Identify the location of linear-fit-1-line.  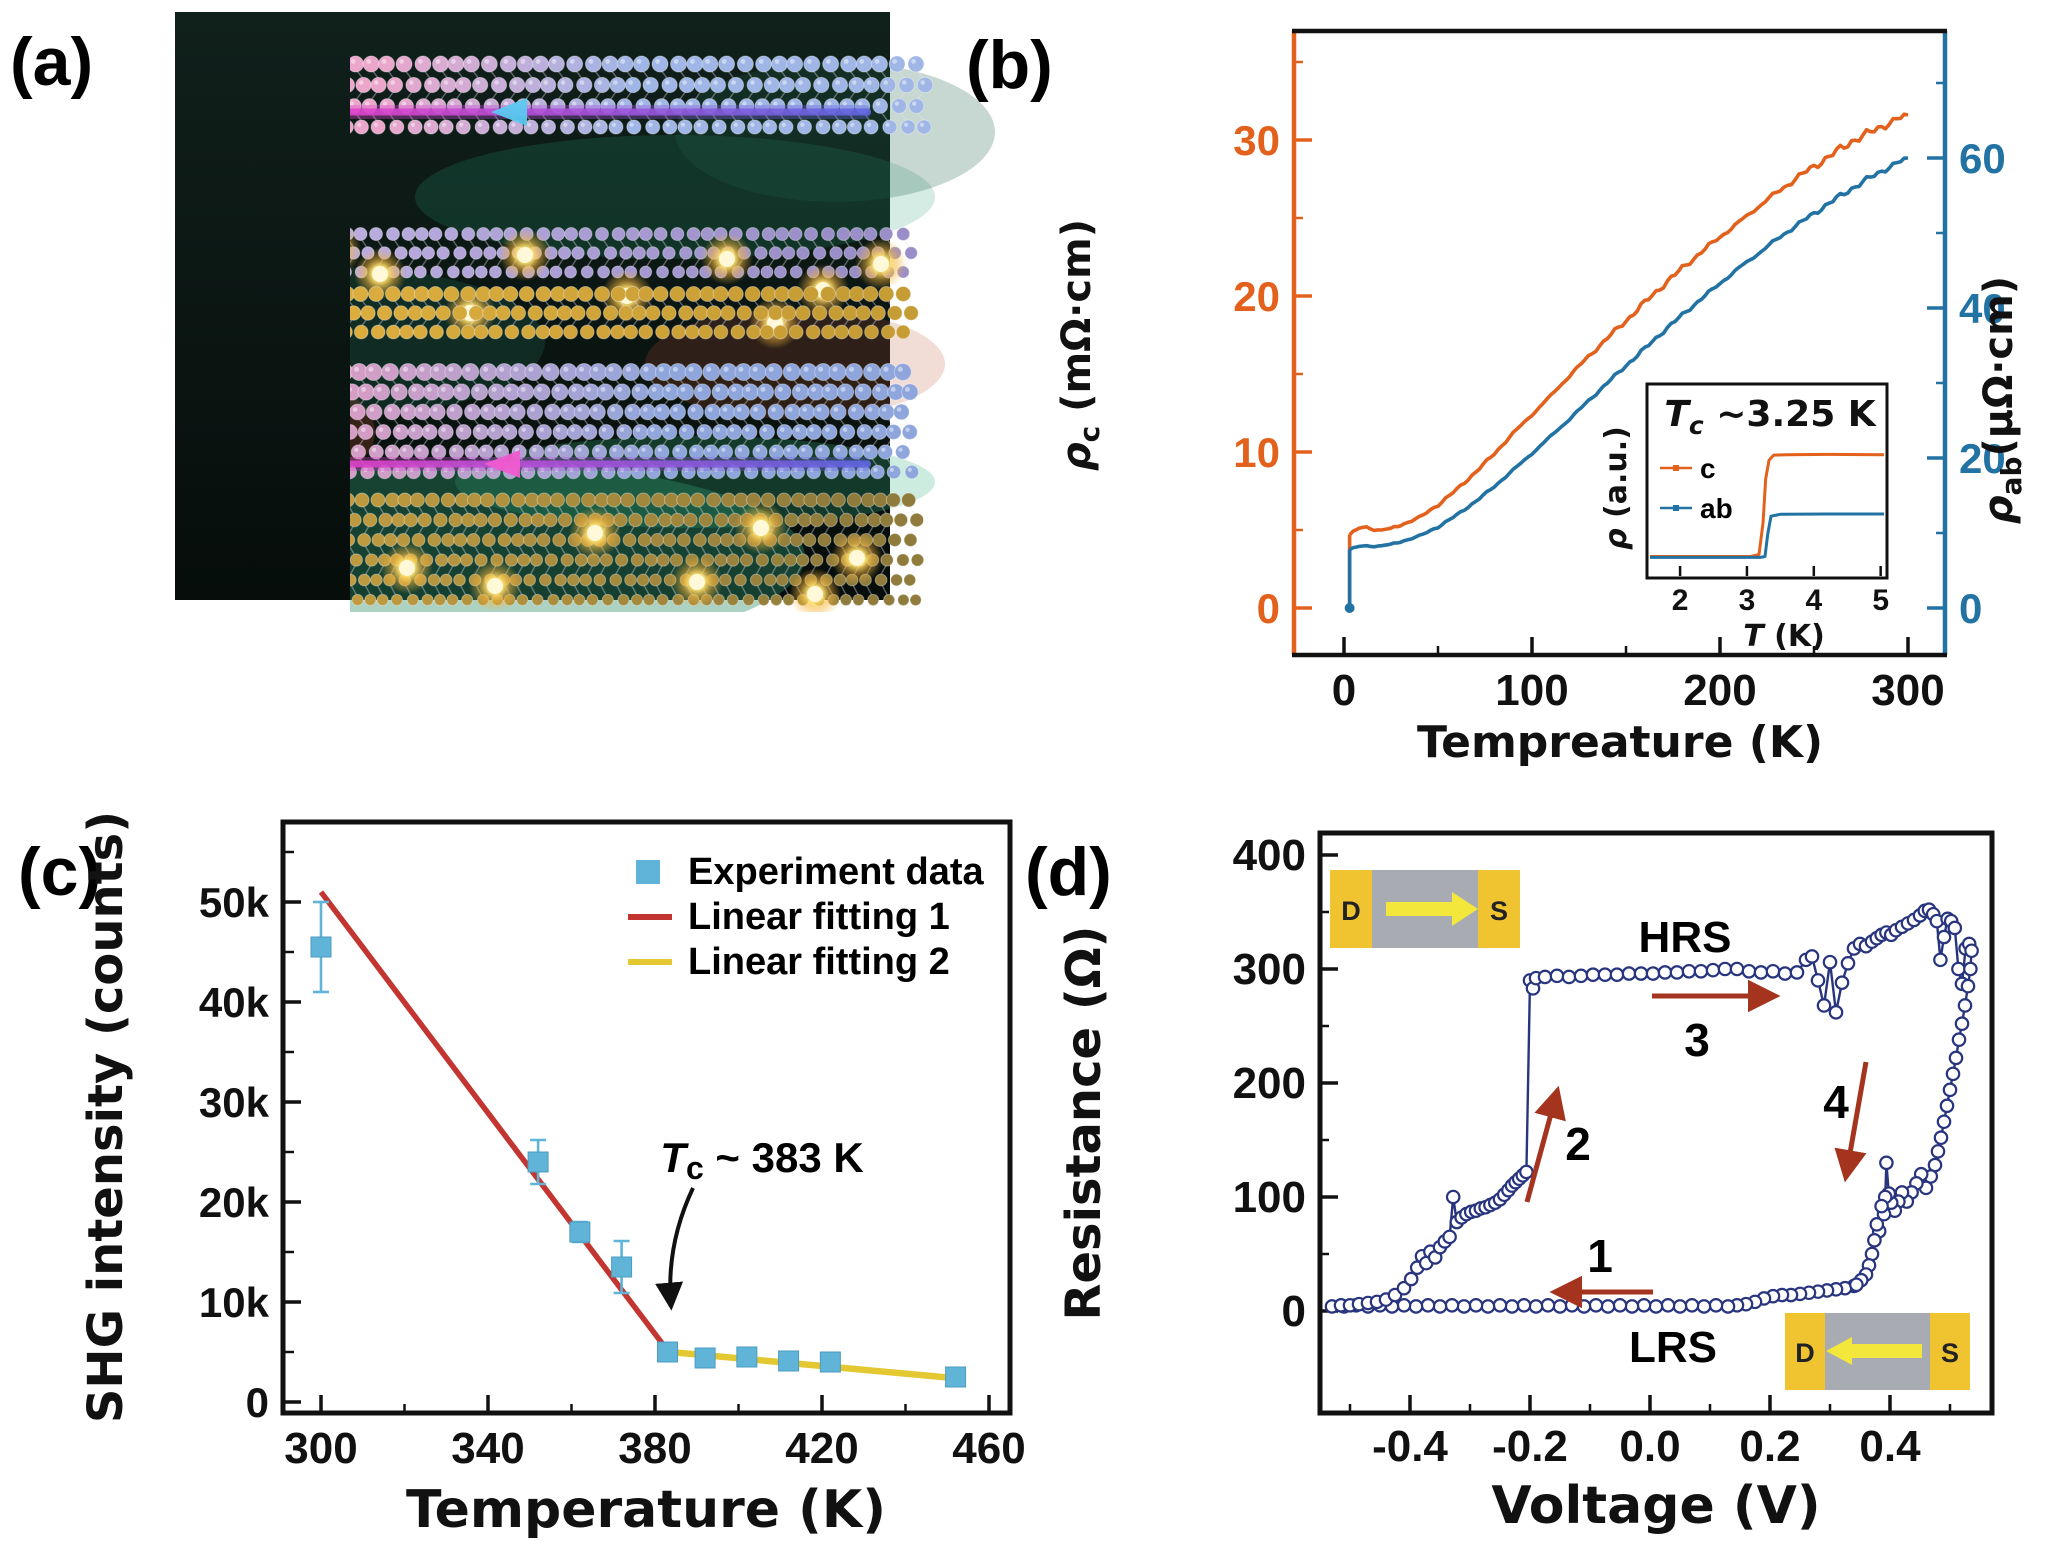
(496, 1124).